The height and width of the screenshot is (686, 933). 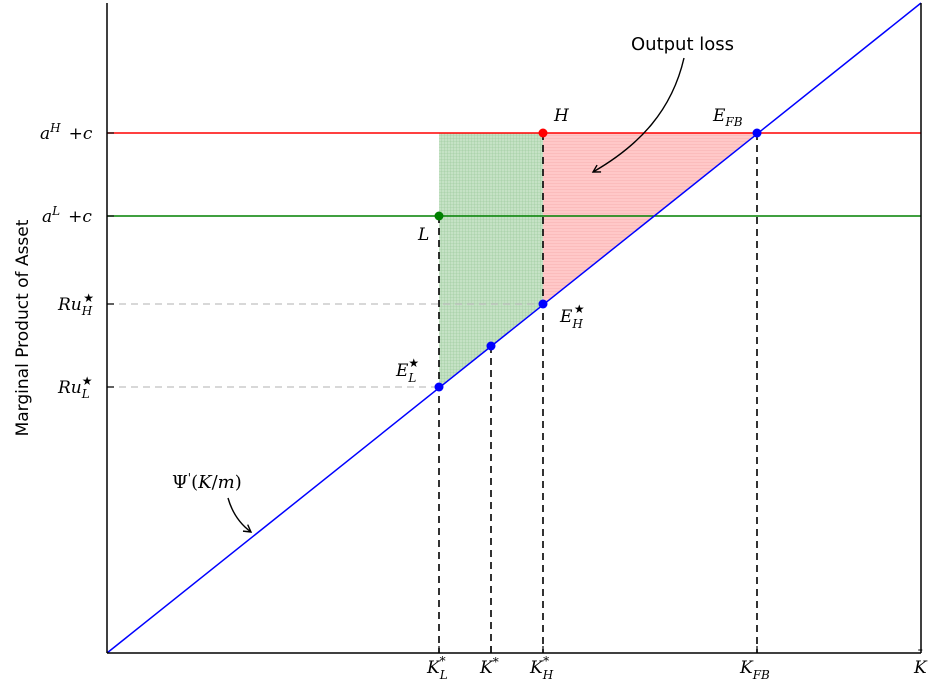 I want to click on psi-annotation: Ψ'(K/m), so click(x=207, y=482).